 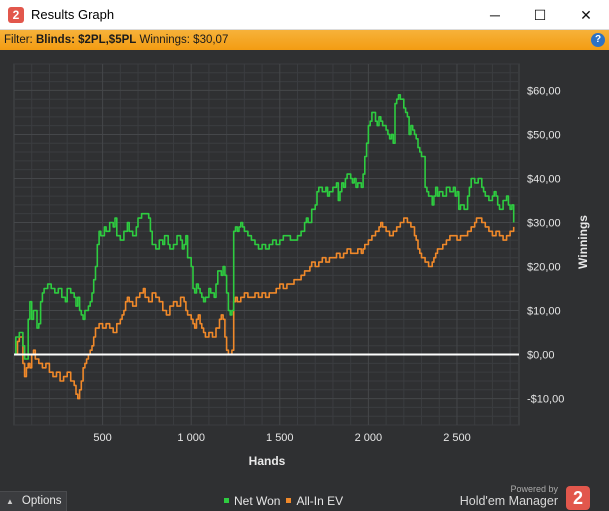 I want to click on filter-blinds: Blinds: $2PL,$5PL, so click(x=86, y=40).